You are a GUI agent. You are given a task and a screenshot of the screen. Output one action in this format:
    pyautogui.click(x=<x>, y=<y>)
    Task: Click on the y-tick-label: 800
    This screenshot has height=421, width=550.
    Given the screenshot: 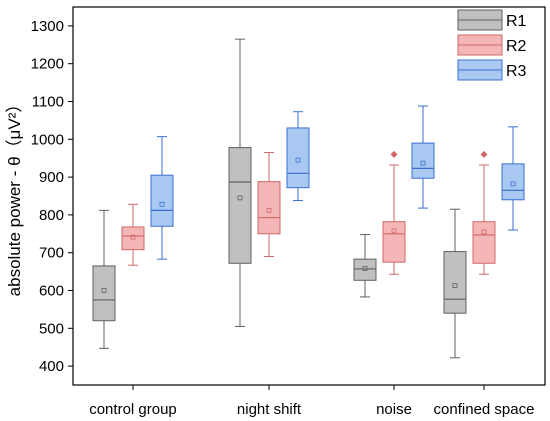 What is the action you would take?
    pyautogui.click(x=51, y=215)
    